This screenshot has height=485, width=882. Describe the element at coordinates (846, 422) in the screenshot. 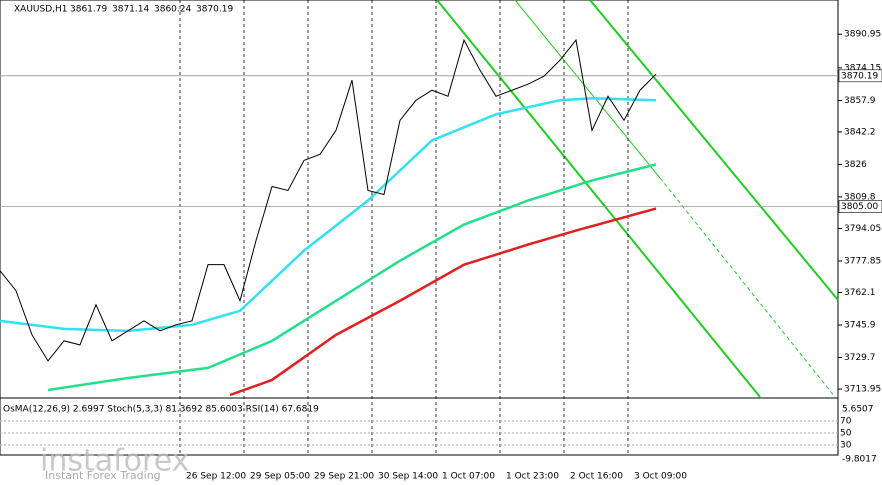

I see `osc-tick-label: 70` at that location.